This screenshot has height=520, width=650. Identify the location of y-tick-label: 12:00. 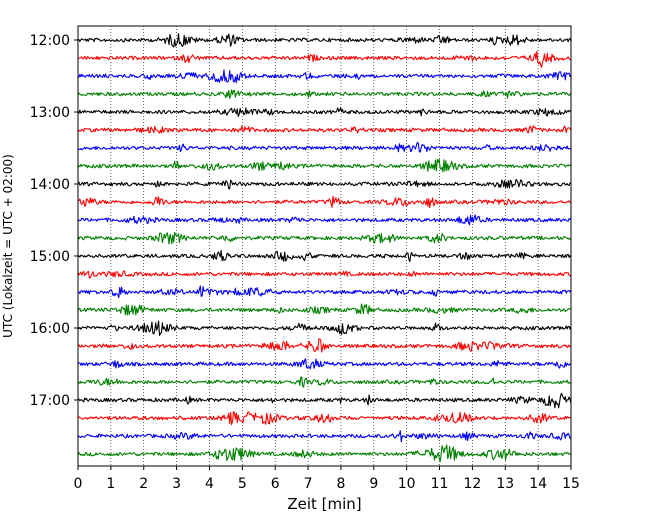
(50, 41).